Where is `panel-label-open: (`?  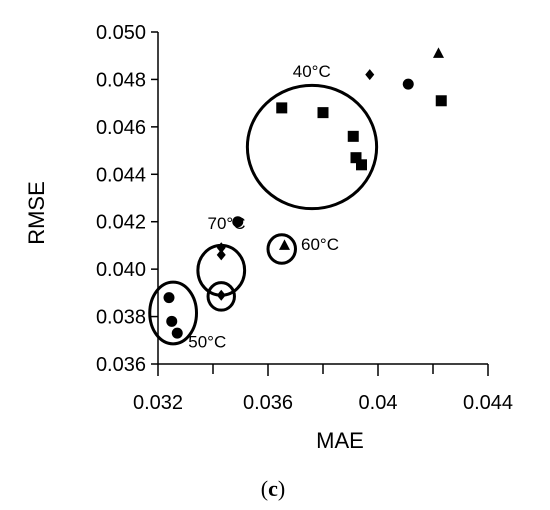
panel-label-open: ( is located at coordinates (264, 488).